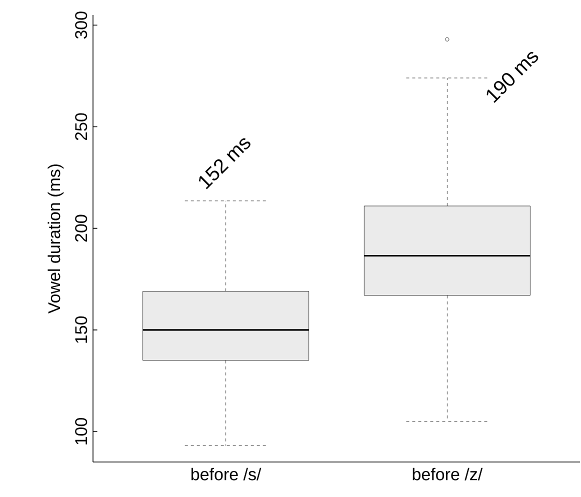 The image size is (581, 497). What do you see at coordinates (224, 164) in the screenshot?
I see `annotation: 152 ms` at bounding box center [224, 164].